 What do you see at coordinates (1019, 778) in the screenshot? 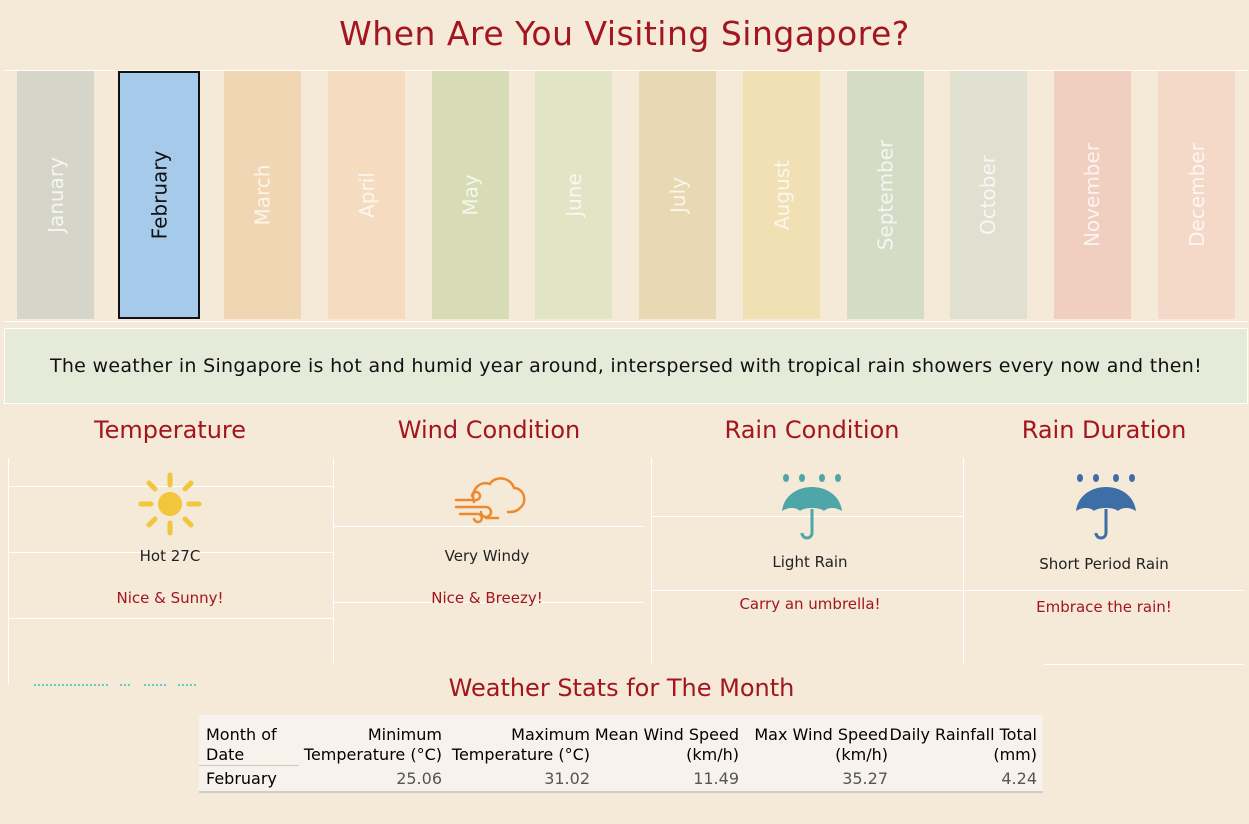
I see `table-cell-rainfall: 4.24` at bounding box center [1019, 778].